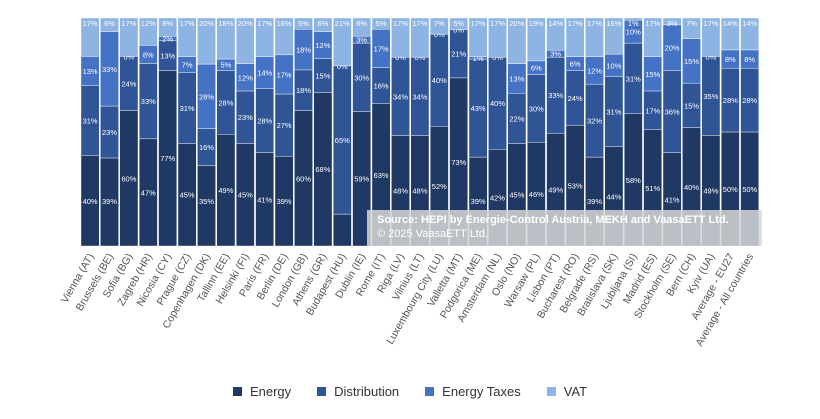 The image size is (820, 419). Describe the element at coordinates (361, 179) in the screenshot. I see `data-label-energy-dublin-ie: 59%` at that location.